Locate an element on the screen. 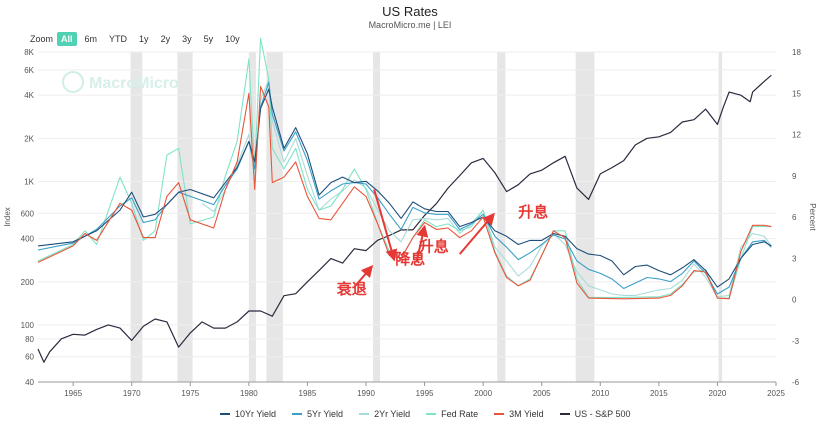 The width and height of the screenshot is (820, 430). annotation-label: 衰退 is located at coordinates (351, 289).